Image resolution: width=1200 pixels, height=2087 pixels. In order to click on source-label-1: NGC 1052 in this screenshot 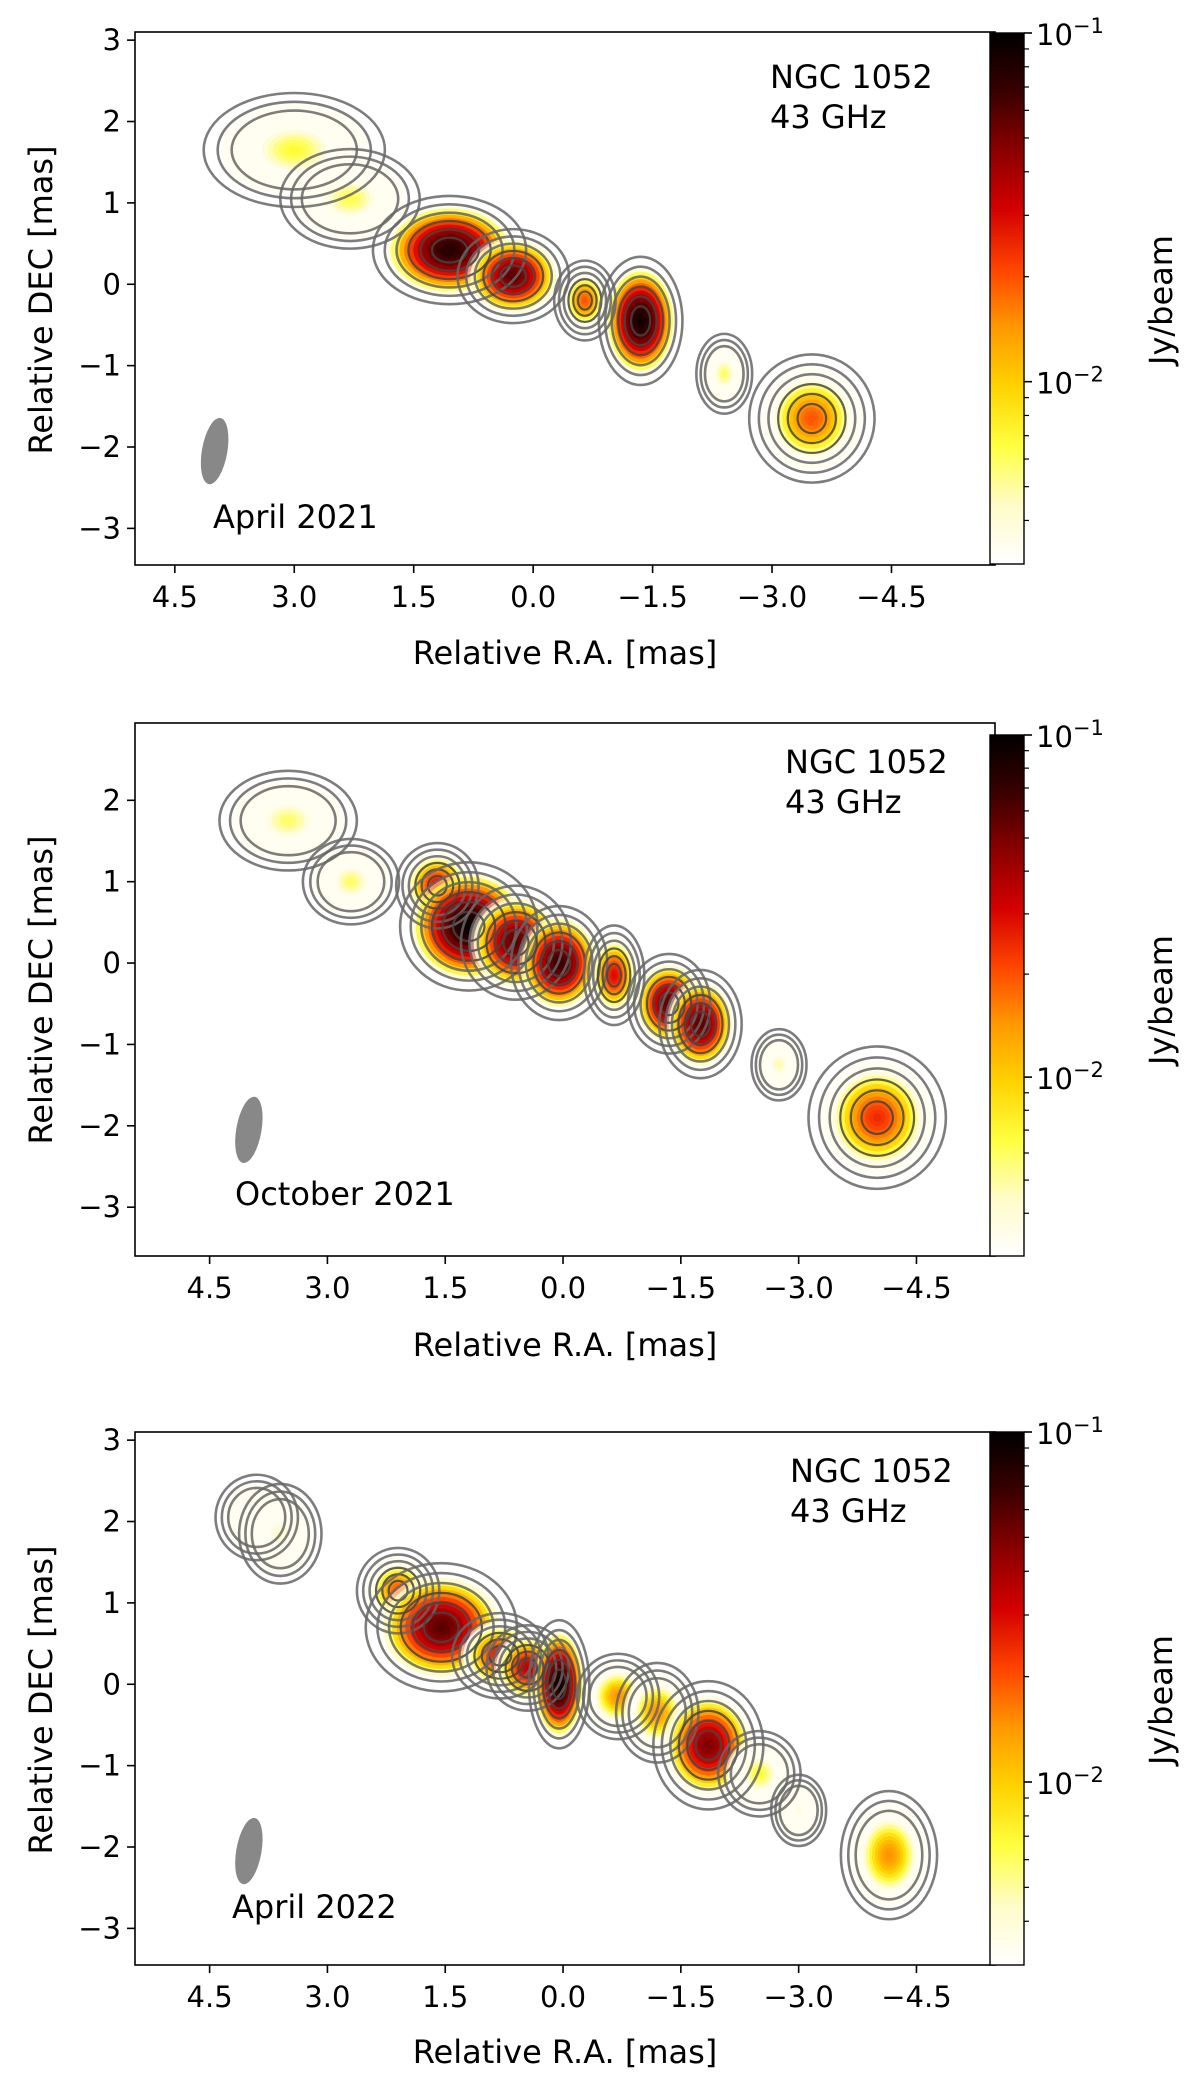, I will do `click(851, 77)`.